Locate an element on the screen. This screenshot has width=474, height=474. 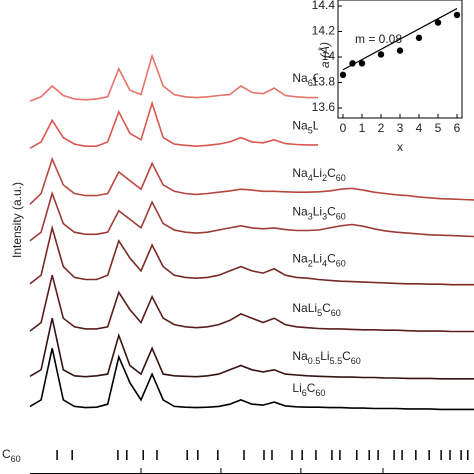
y-tick-label: 14.2 is located at coordinates (324, 31).